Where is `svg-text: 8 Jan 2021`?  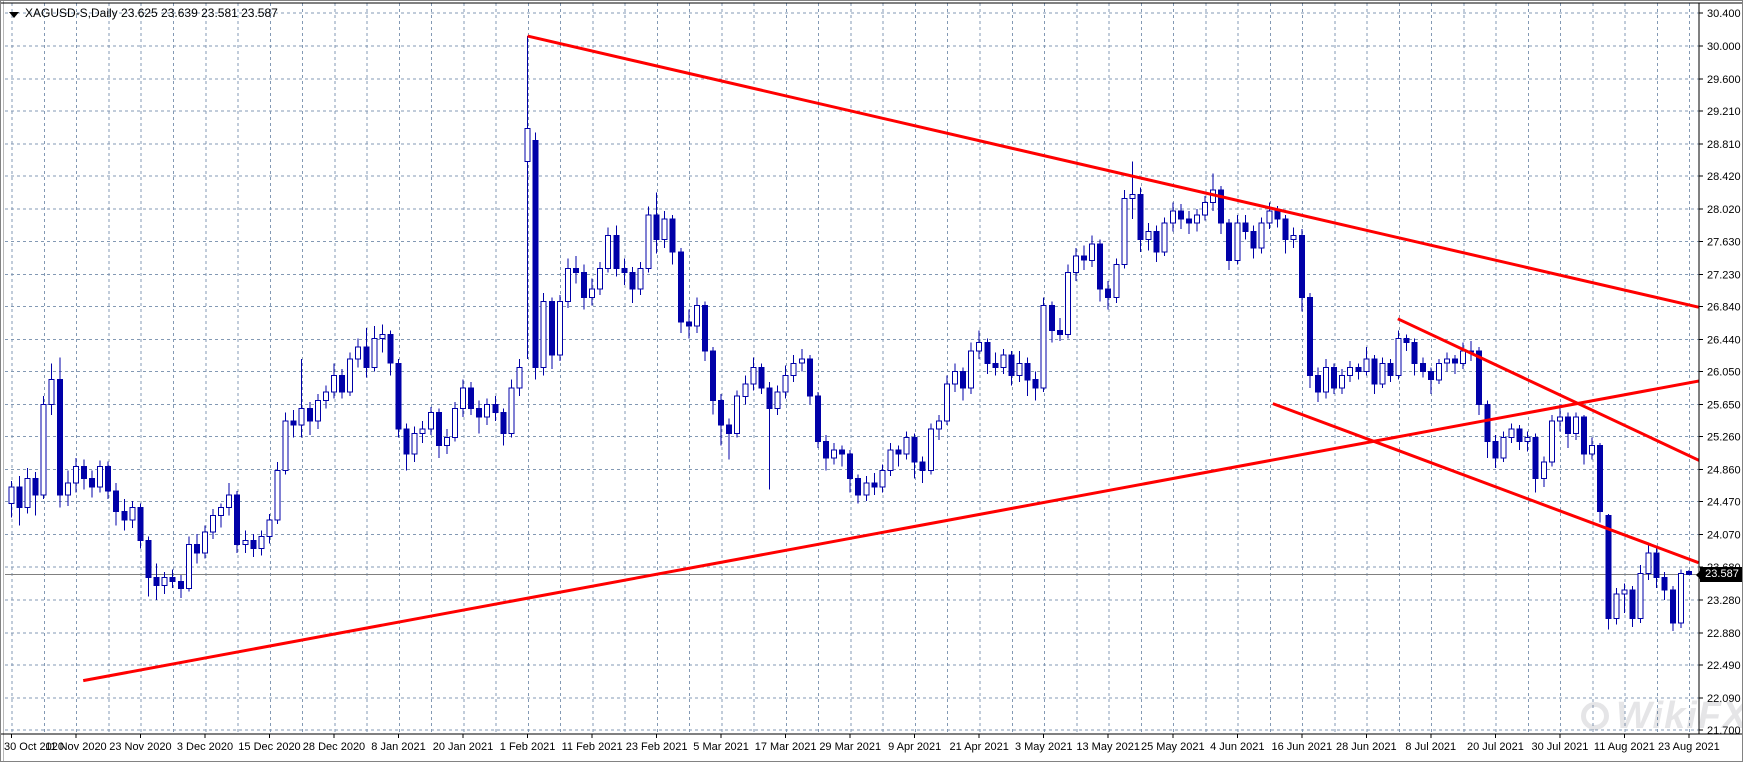 svg-text: 8 Jan 2021 is located at coordinates (398, 747).